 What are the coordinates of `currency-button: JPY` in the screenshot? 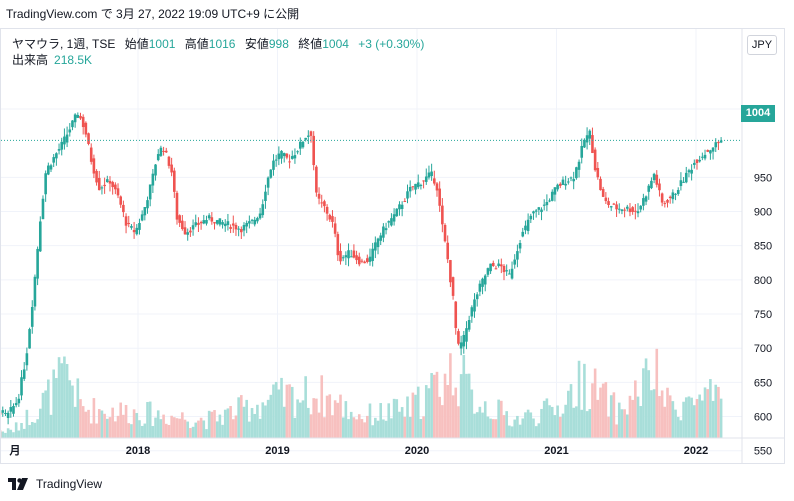 It's located at (762, 45).